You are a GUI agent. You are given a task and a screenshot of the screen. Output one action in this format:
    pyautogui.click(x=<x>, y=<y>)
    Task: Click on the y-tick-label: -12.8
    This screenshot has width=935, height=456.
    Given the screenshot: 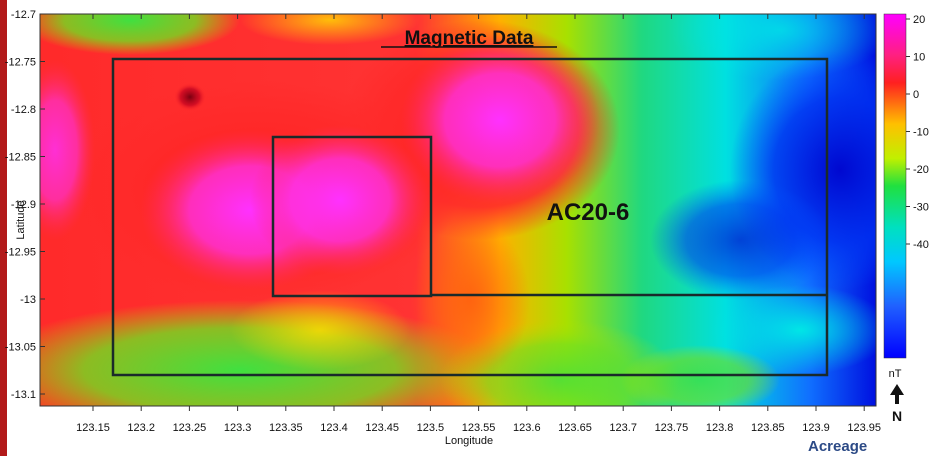 What is the action you would take?
    pyautogui.click(x=23, y=110)
    